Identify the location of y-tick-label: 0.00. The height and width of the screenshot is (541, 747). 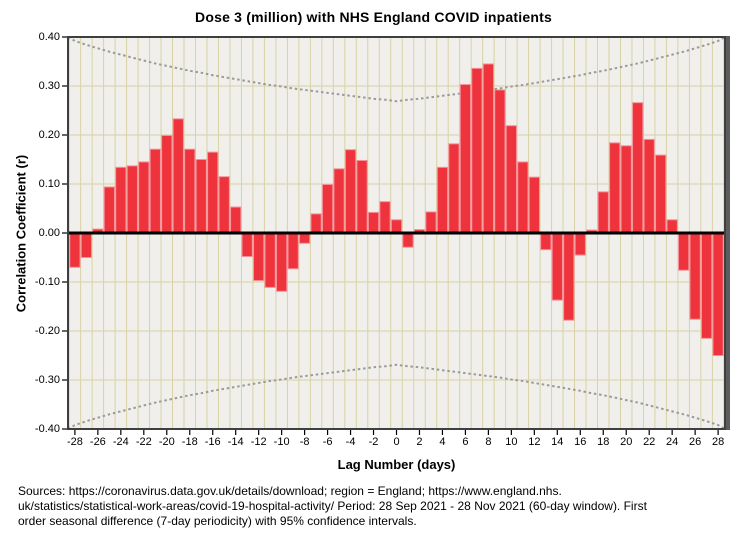
(49, 233).